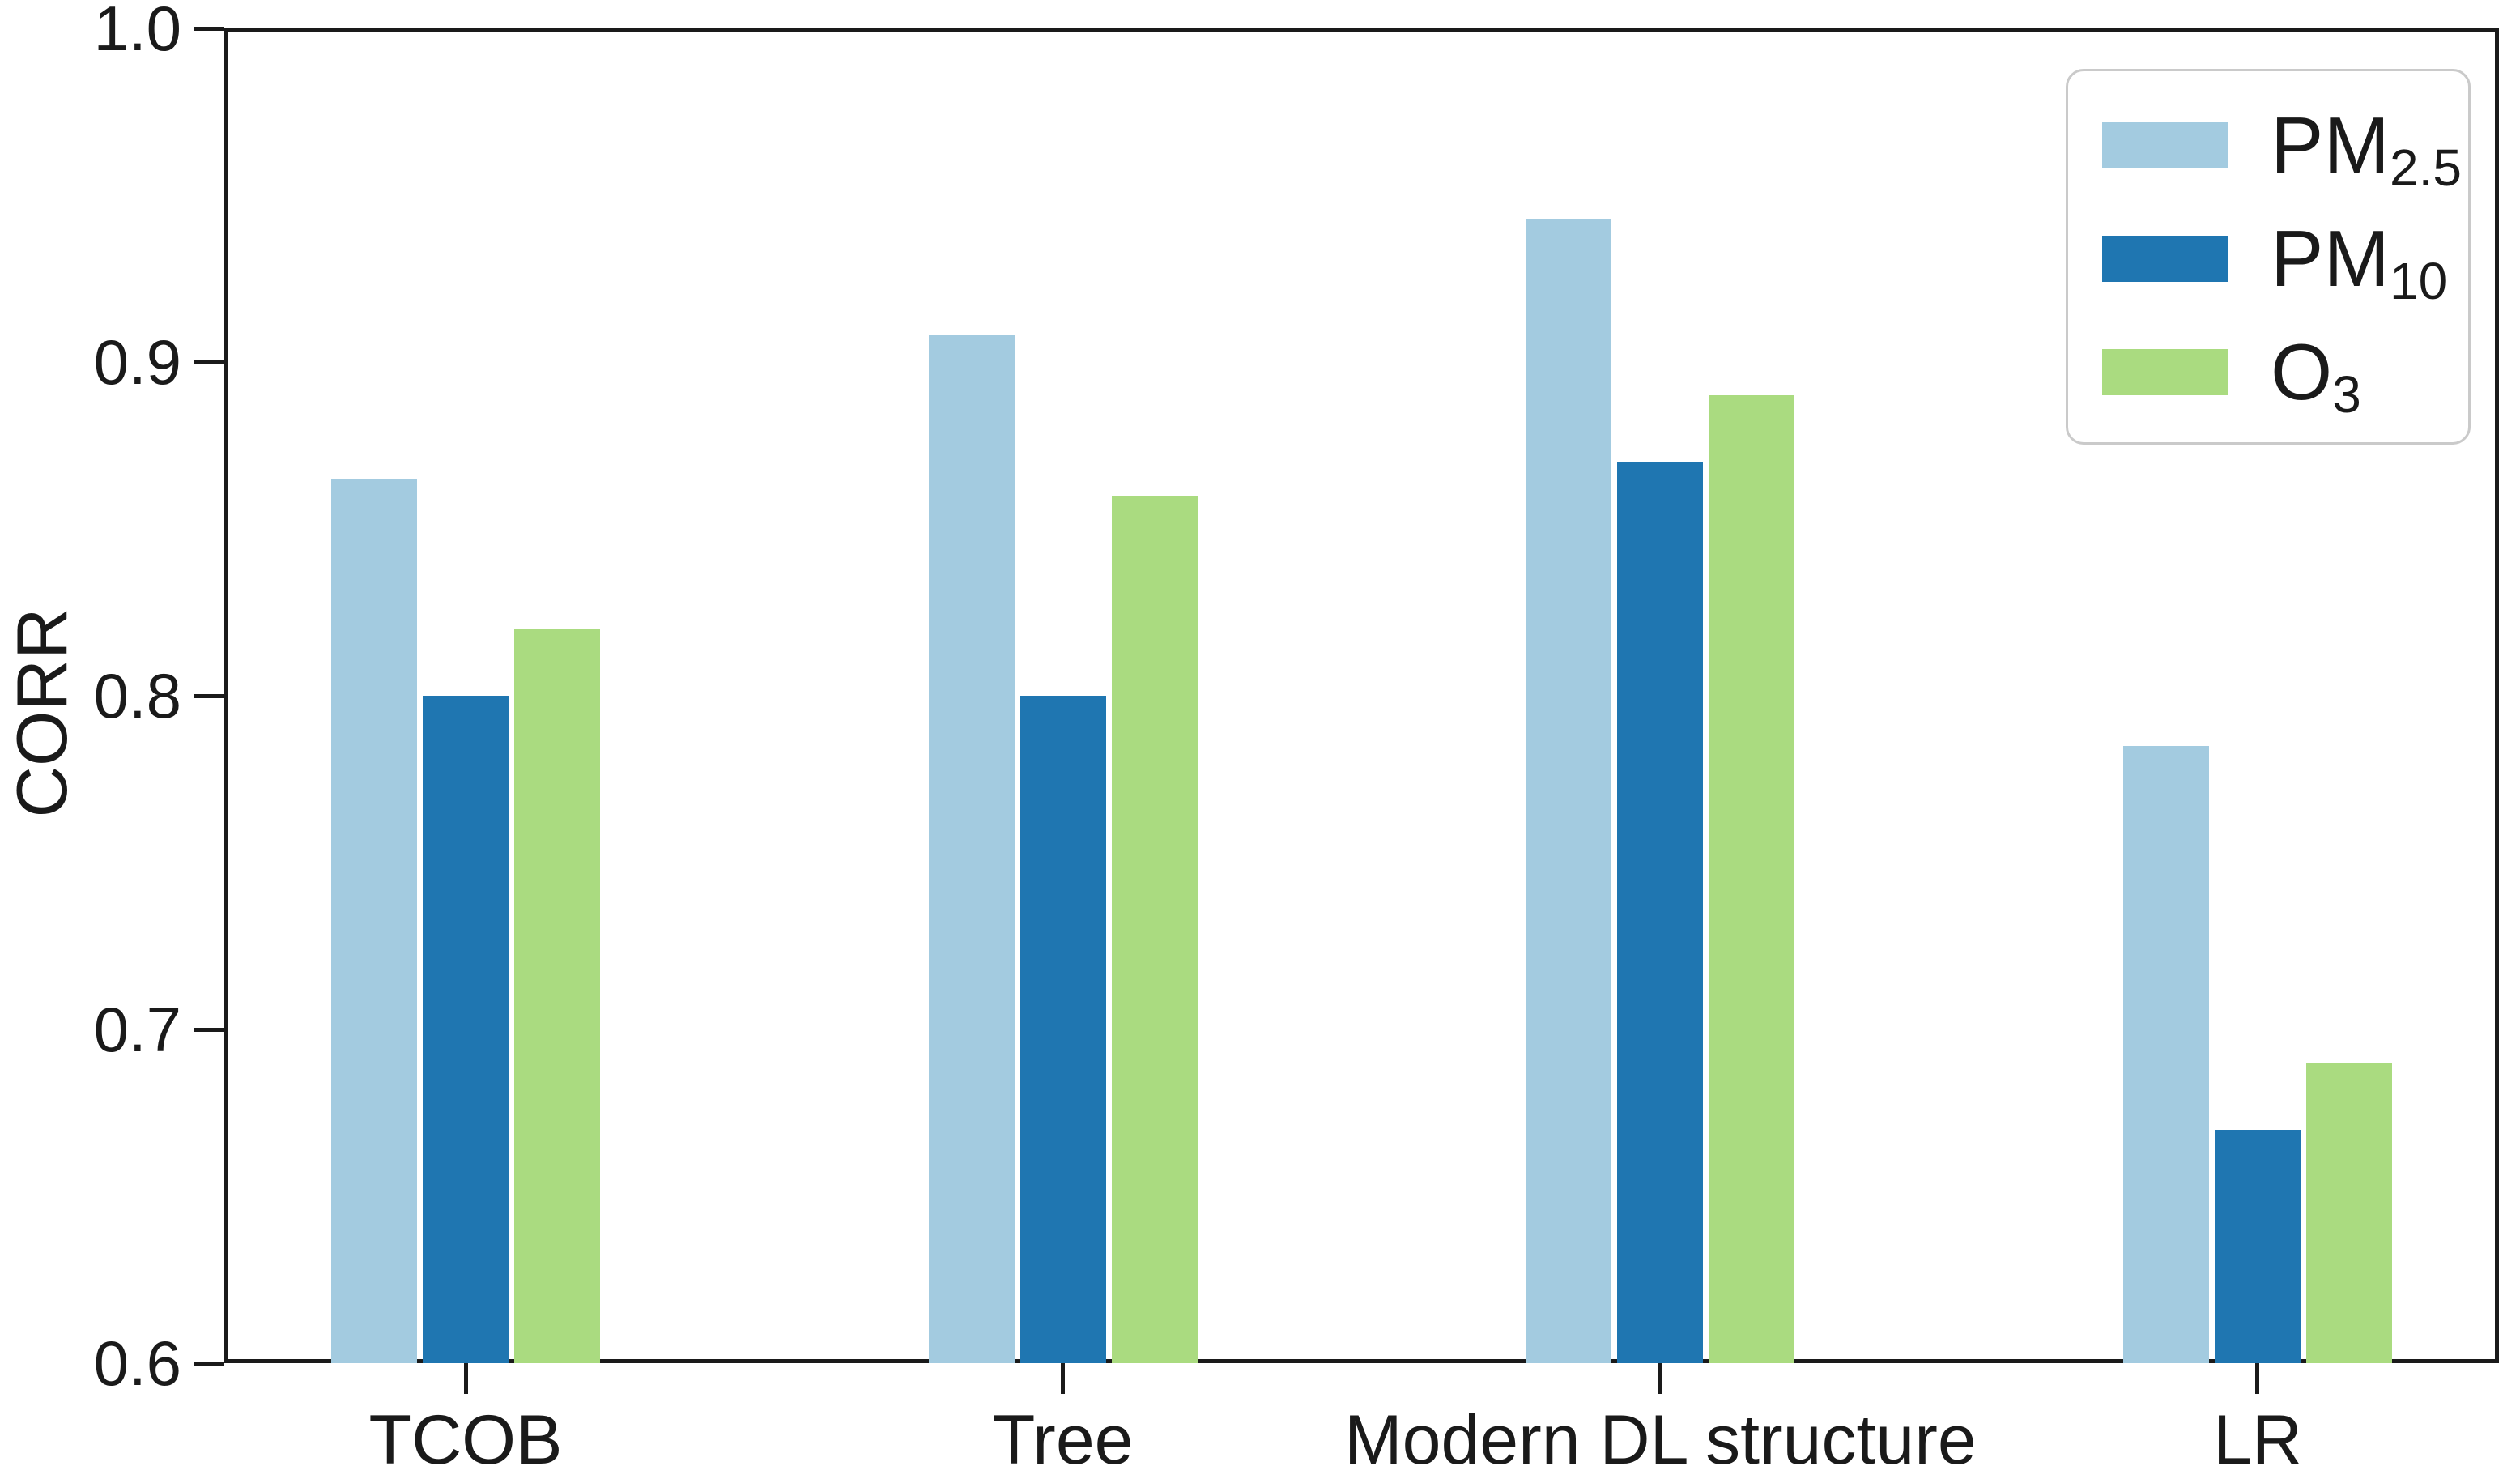  What do you see at coordinates (1154, 929) in the screenshot?
I see `bar-O3-Tree` at bounding box center [1154, 929].